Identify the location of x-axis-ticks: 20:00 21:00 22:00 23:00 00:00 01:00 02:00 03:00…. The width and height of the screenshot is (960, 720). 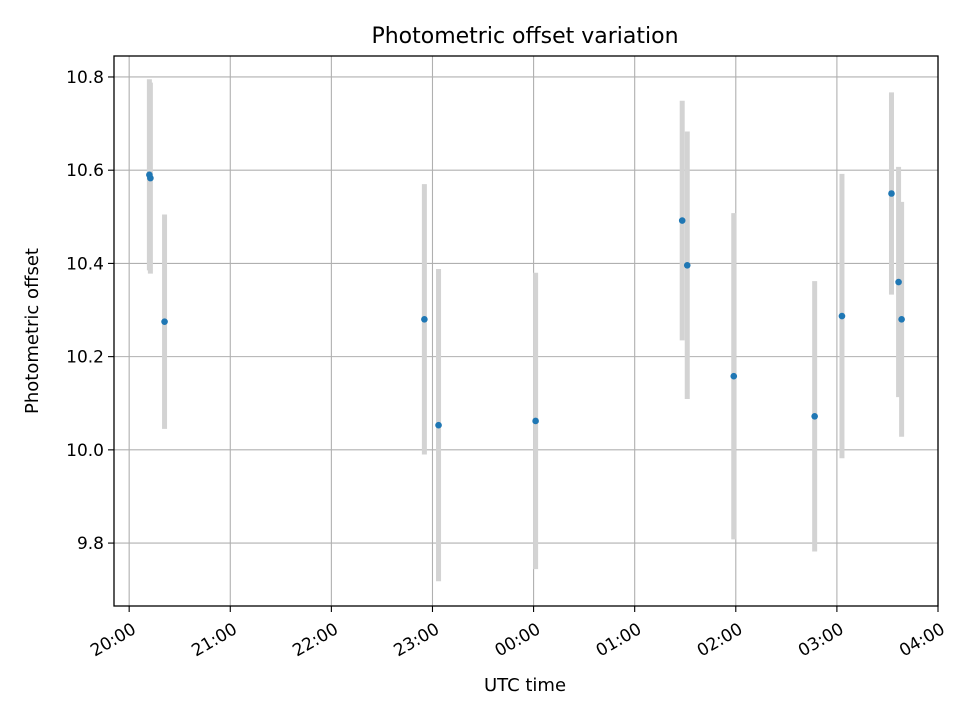
(518, 633).